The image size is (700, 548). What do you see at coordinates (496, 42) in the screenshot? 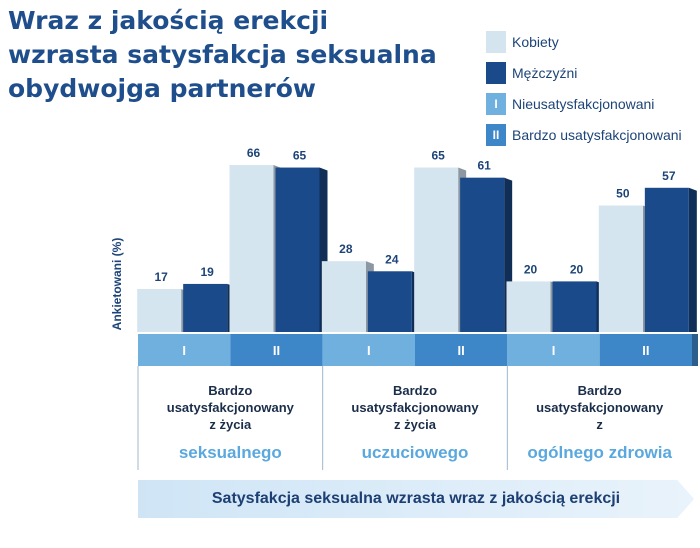
I see `legend-swatch-kobiety` at bounding box center [496, 42].